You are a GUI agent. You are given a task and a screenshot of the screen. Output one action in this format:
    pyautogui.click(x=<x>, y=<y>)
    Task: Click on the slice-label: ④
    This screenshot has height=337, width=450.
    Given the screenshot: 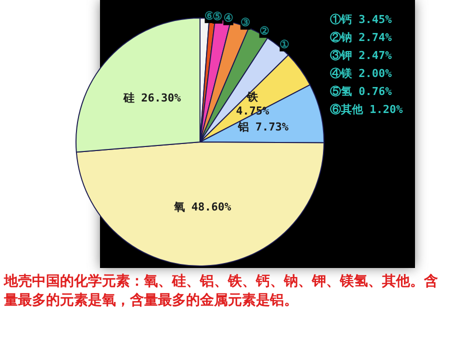 What is the action you would take?
    pyautogui.click(x=228, y=18)
    